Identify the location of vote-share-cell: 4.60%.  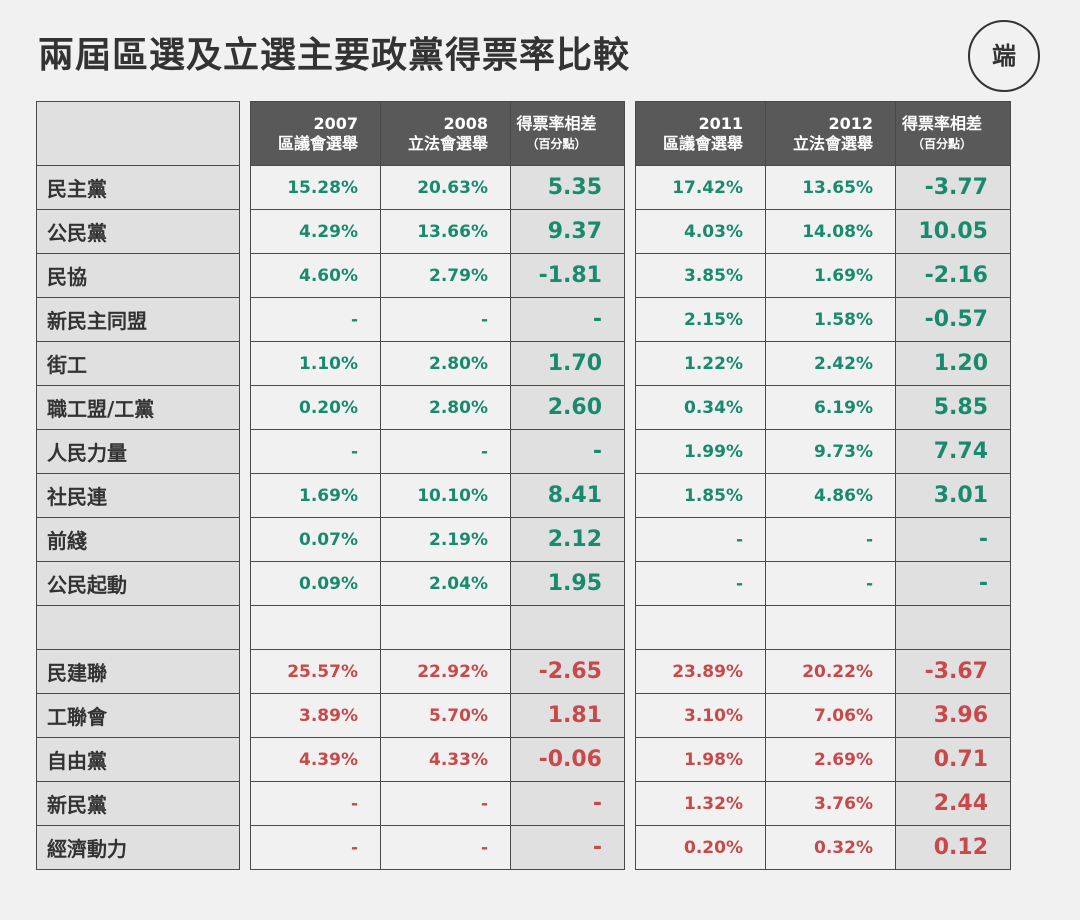
(315, 275).